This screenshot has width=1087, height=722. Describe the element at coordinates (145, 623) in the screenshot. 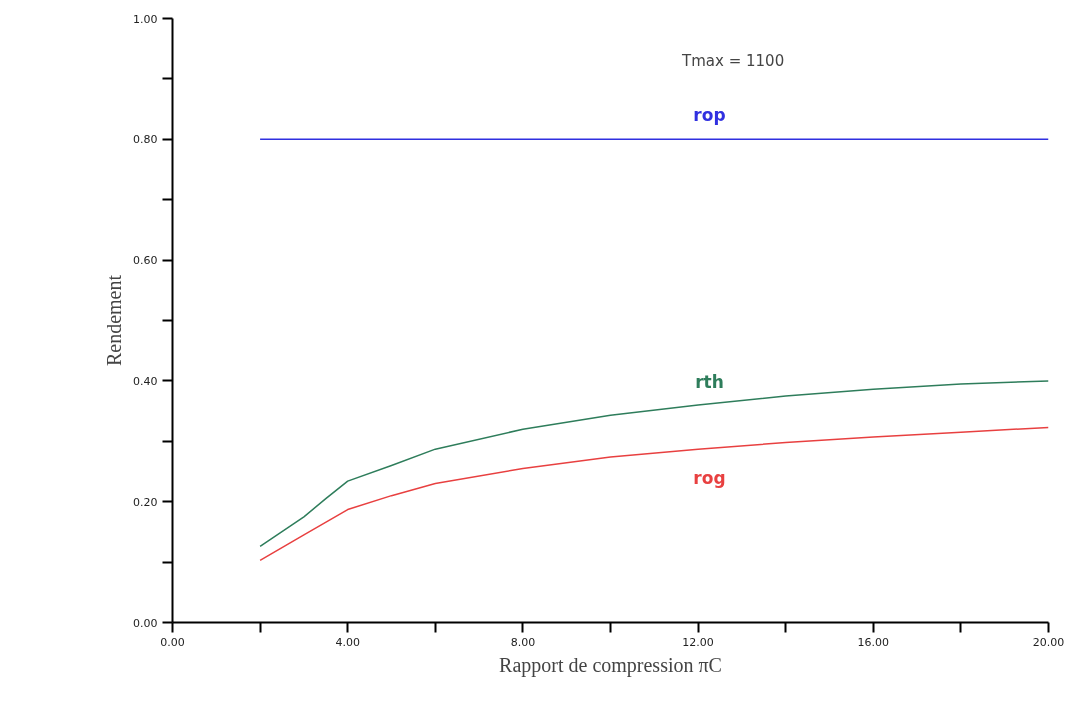

I see `y-tick-label: 0.00` at that location.